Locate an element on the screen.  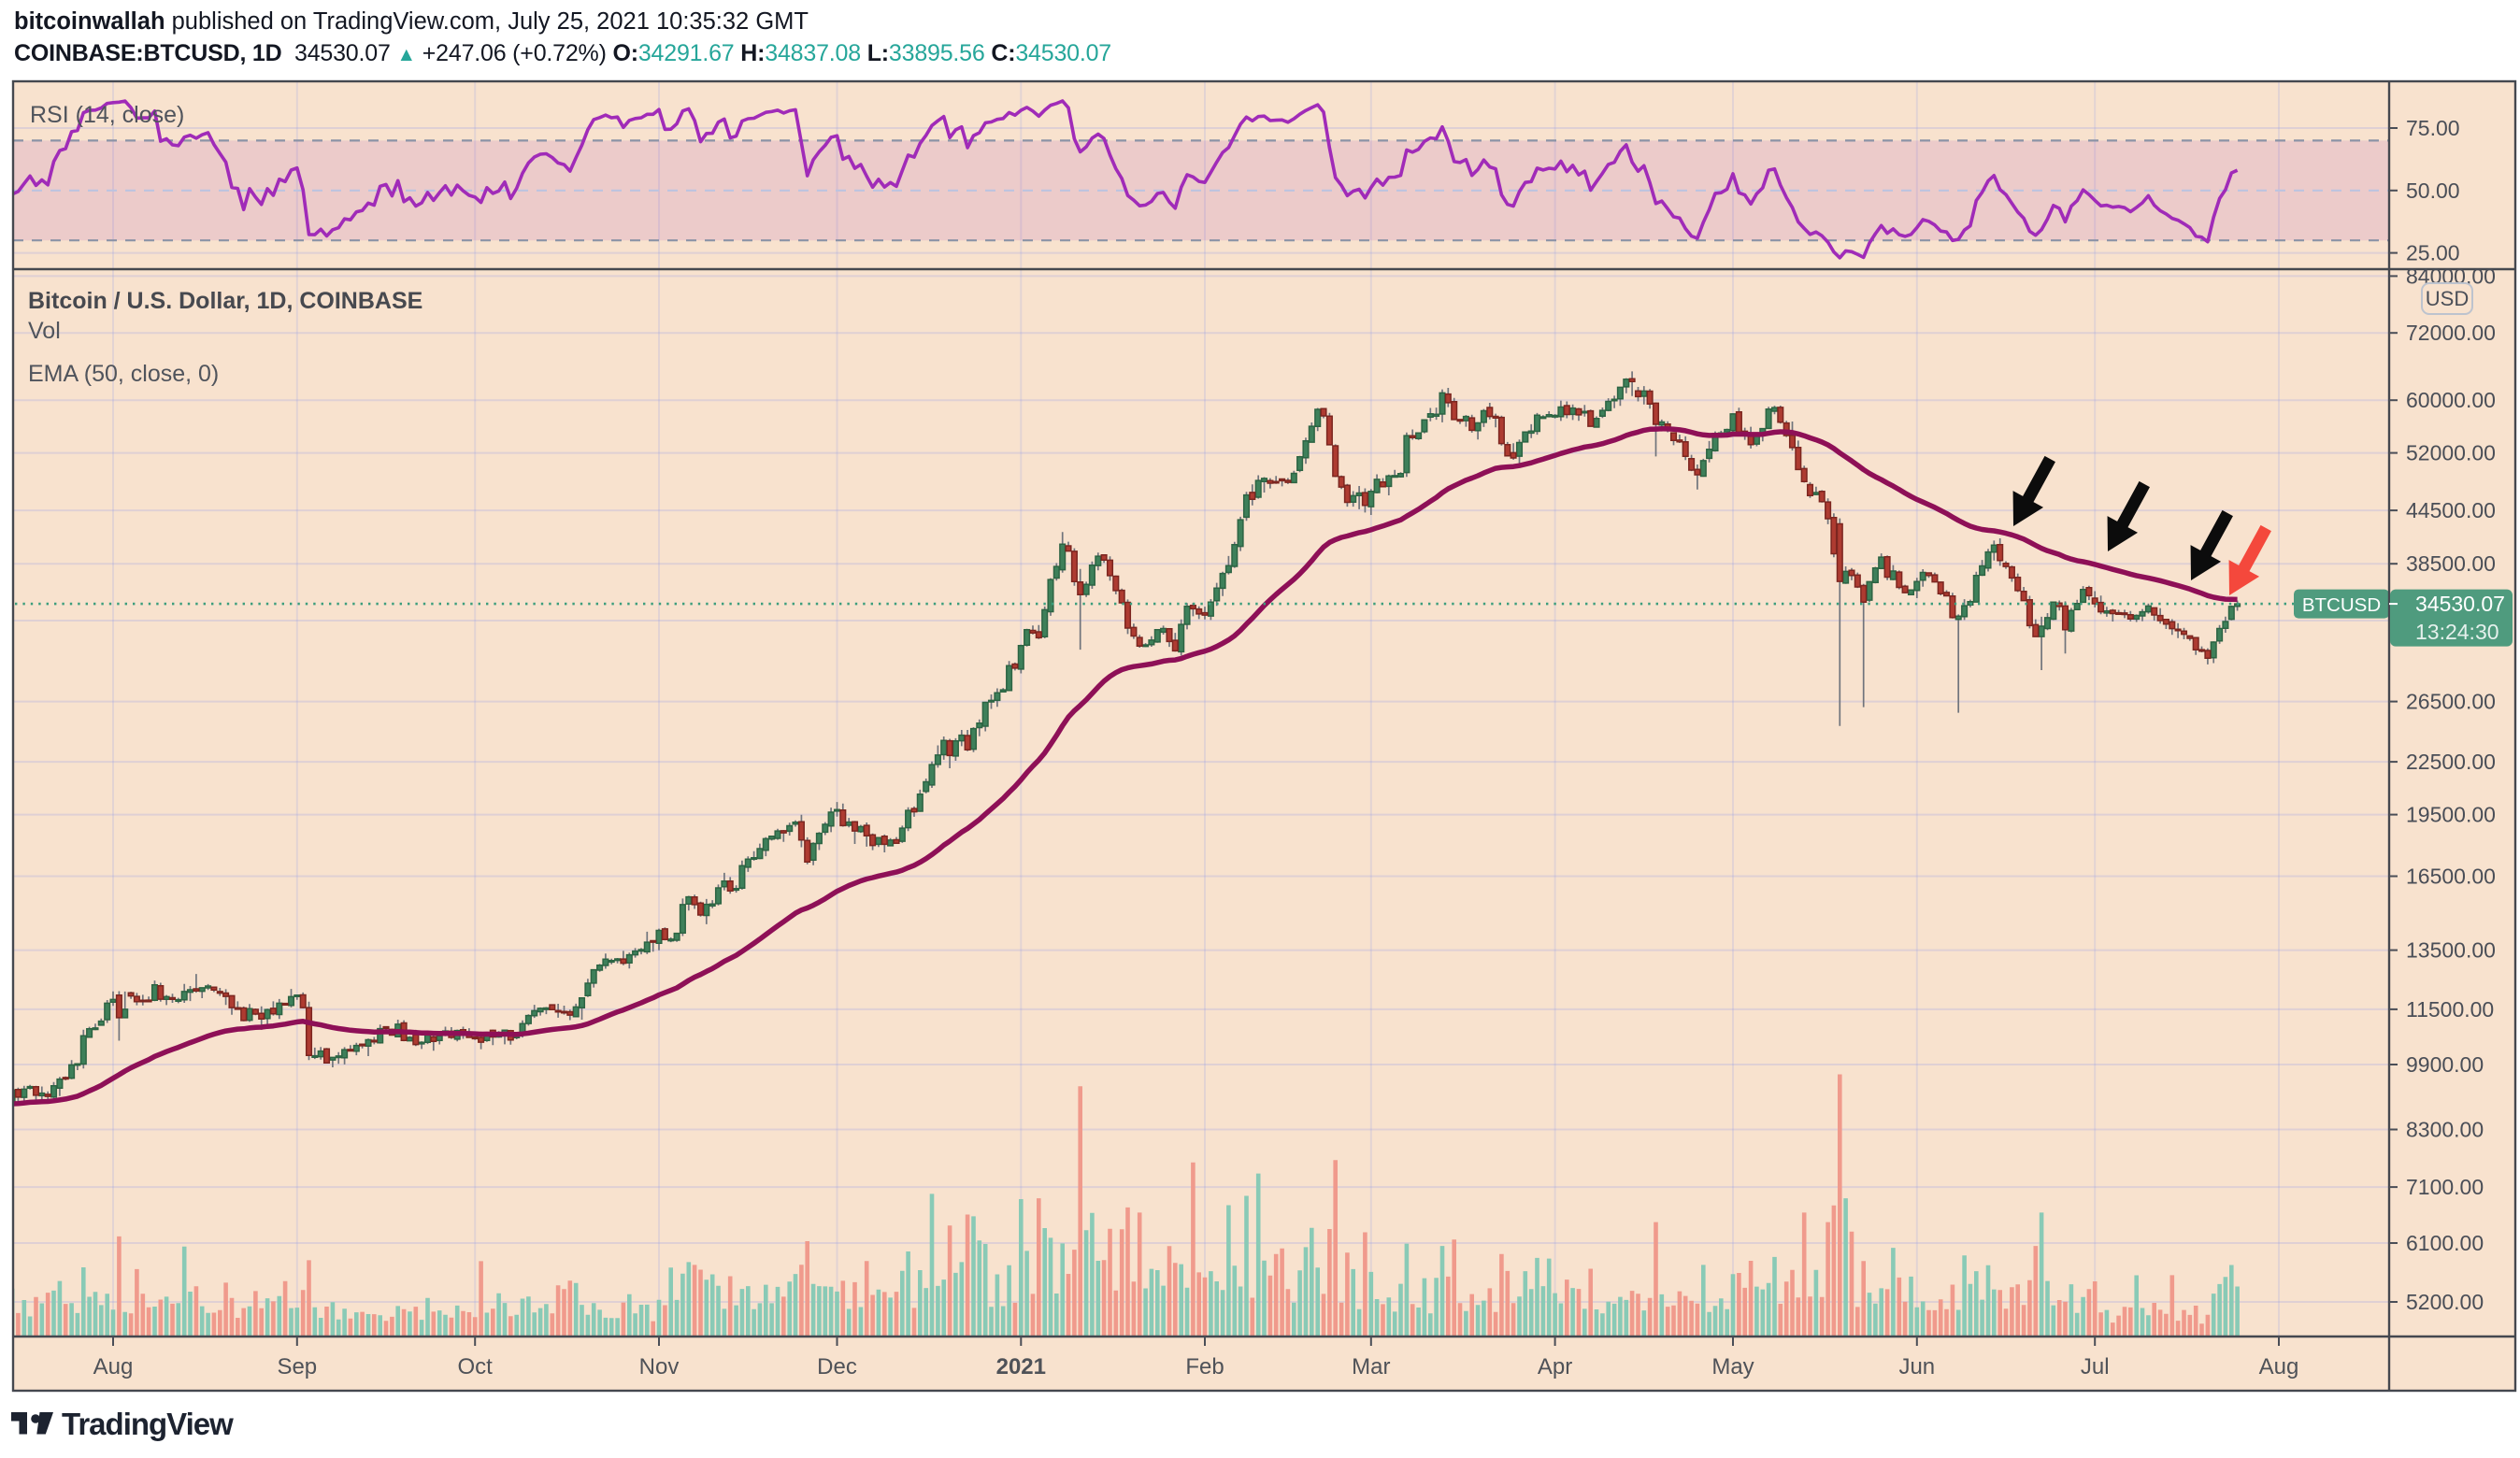
svg-text: 44500.00 is located at coordinates (2451, 510).